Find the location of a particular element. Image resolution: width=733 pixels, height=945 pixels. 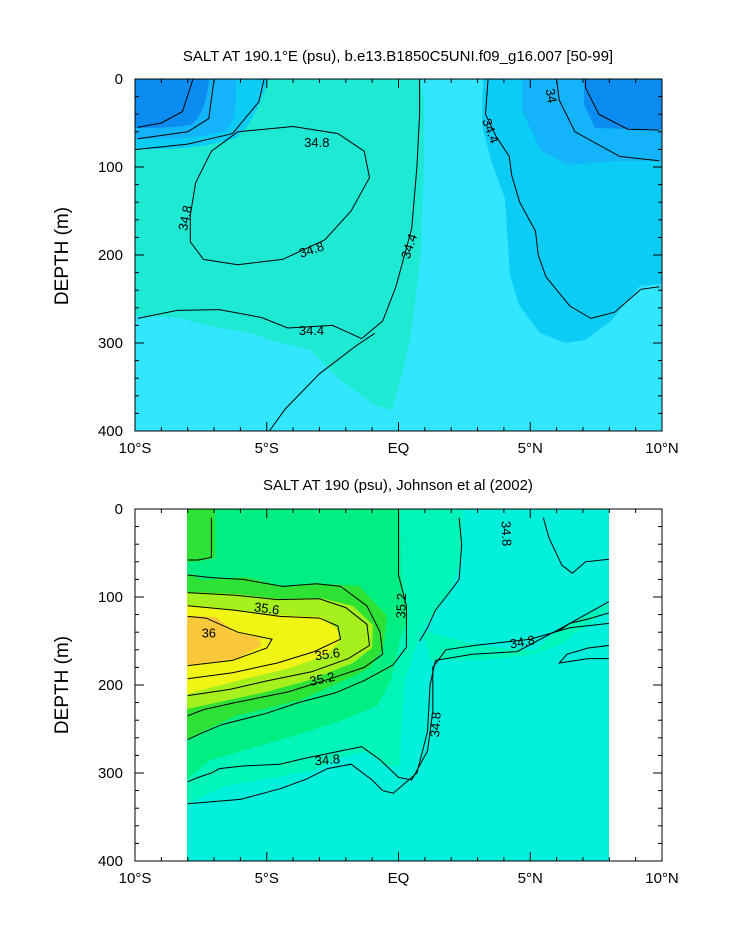

salinity-fill-34.6-34.8-ne is located at coordinates (578, 542).